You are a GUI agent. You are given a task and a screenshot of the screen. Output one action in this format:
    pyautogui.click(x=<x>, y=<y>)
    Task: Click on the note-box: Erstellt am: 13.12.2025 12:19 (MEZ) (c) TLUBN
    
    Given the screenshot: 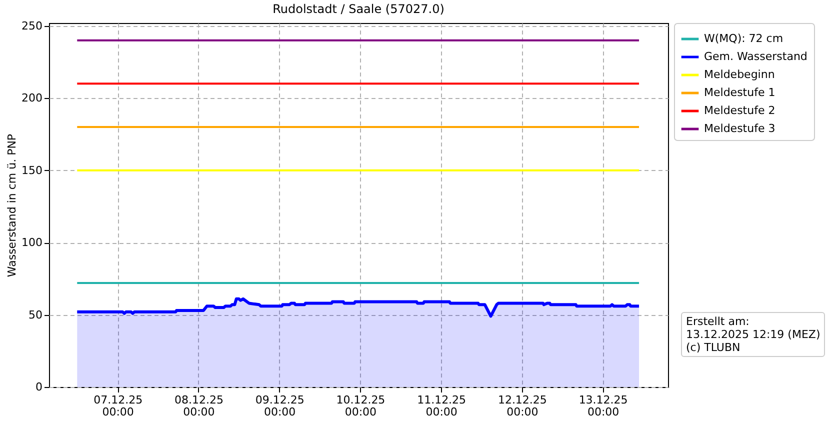 What is the action you would take?
    pyautogui.click(x=753, y=334)
    